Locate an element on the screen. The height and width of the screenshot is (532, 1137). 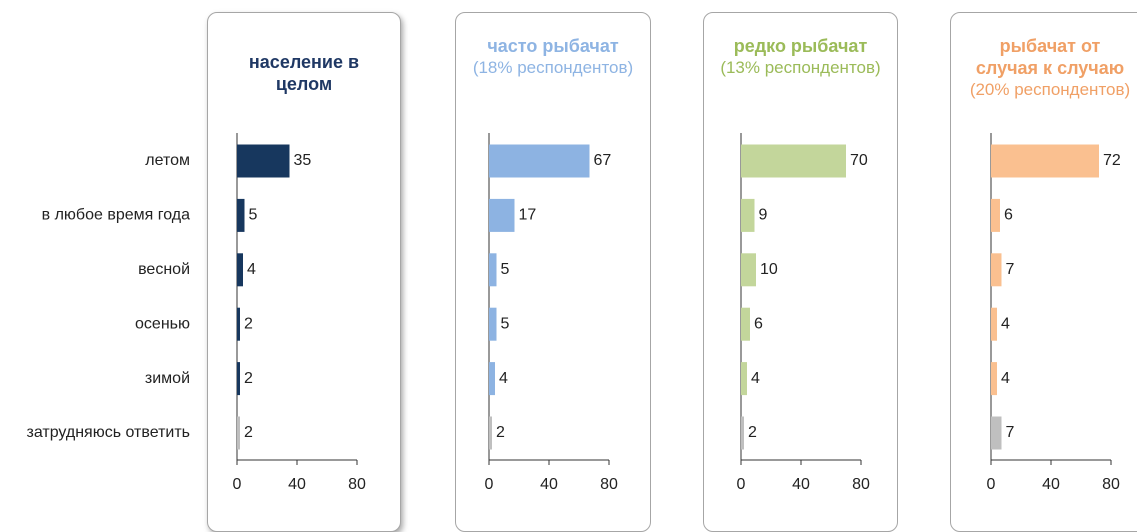
category-label: в любое время года is located at coordinates (116, 215).